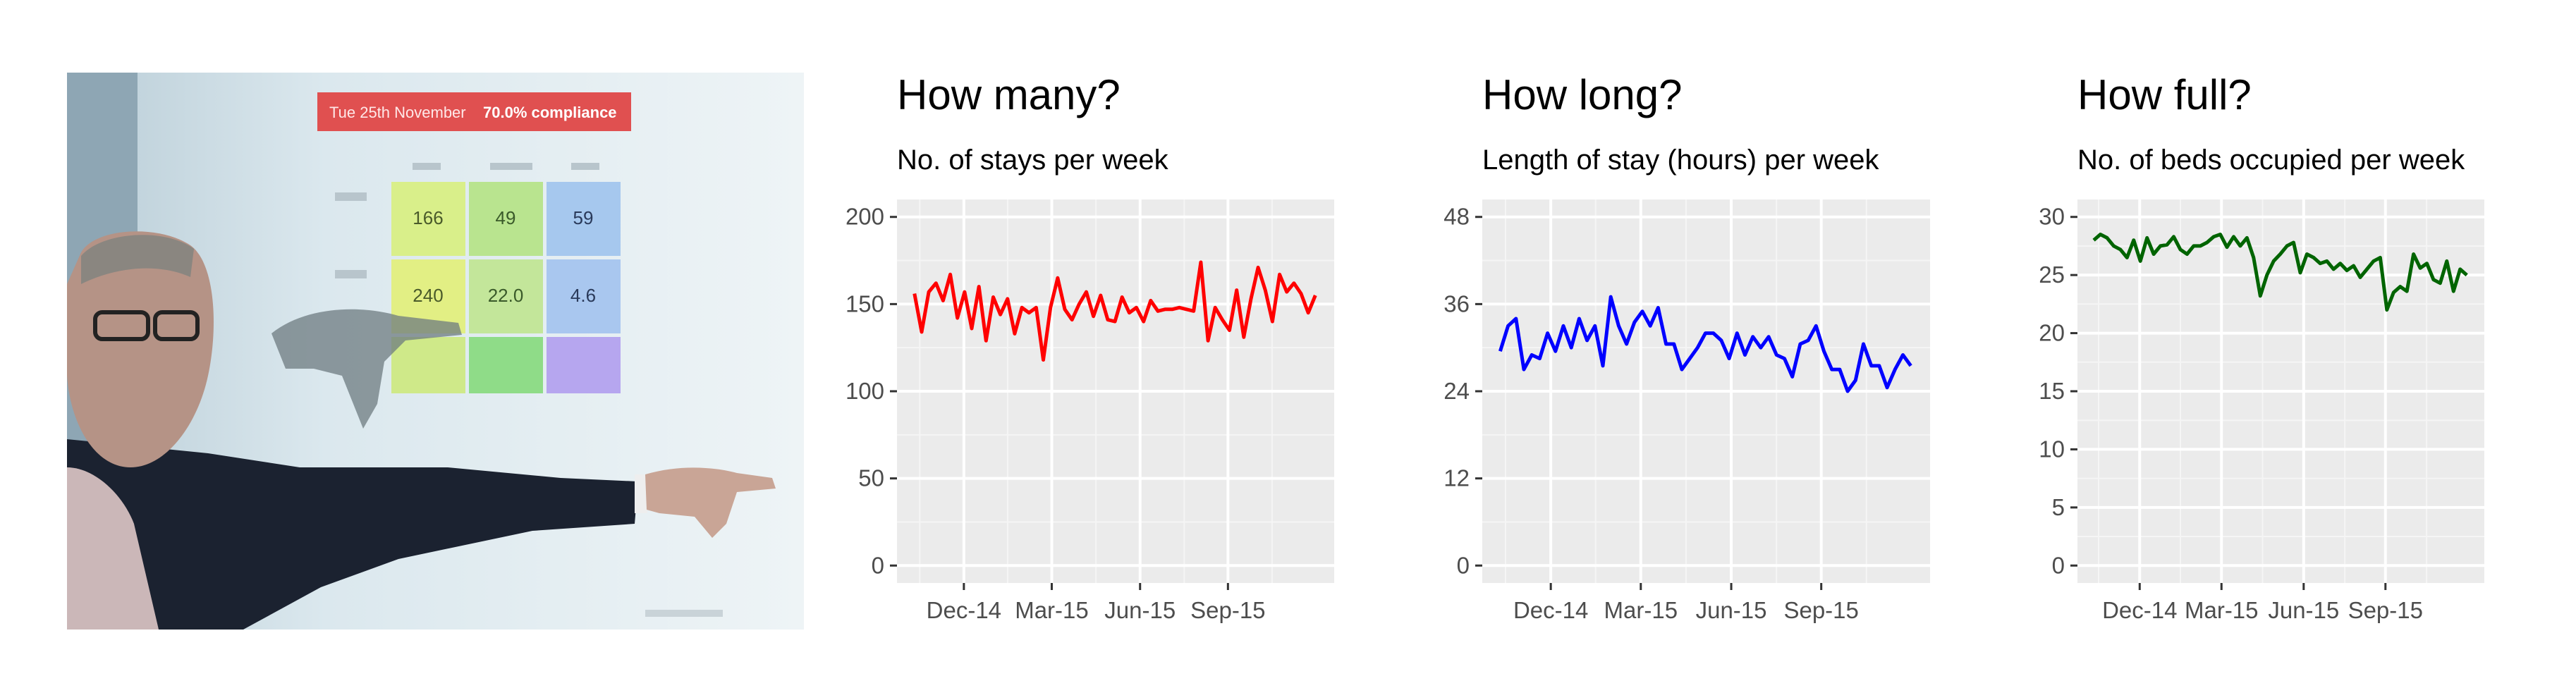  Describe the element at coordinates (367, 369) in the screenshot. I see `hand-shadow` at that location.